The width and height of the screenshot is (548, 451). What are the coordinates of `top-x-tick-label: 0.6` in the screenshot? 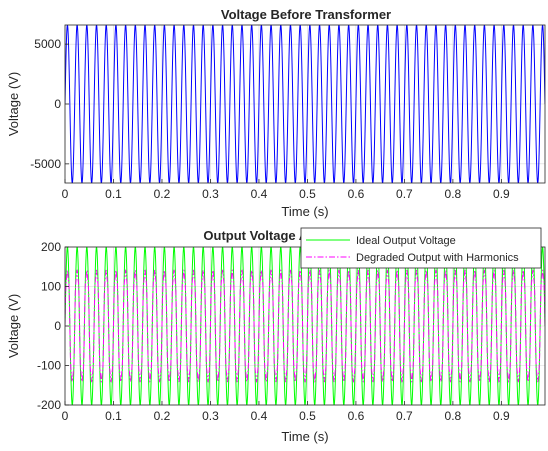 It's located at (356, 194).